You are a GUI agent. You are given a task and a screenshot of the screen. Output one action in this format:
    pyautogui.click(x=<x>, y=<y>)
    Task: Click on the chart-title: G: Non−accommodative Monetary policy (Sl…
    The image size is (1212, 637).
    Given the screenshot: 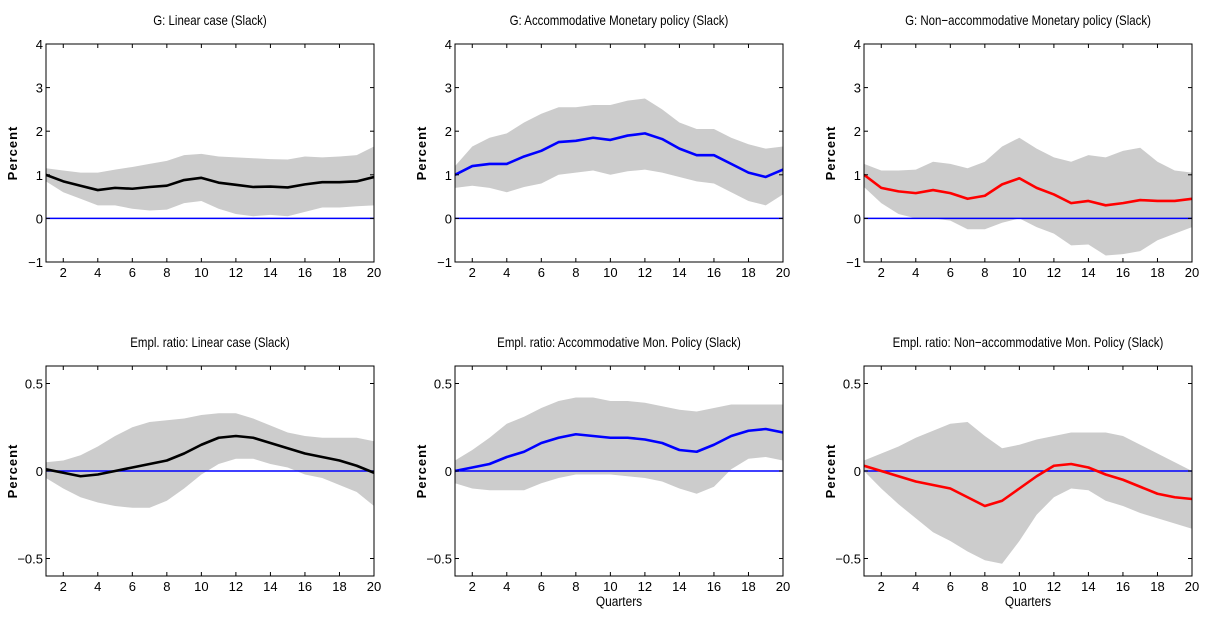 What is the action you would take?
    pyautogui.click(x=1028, y=20)
    